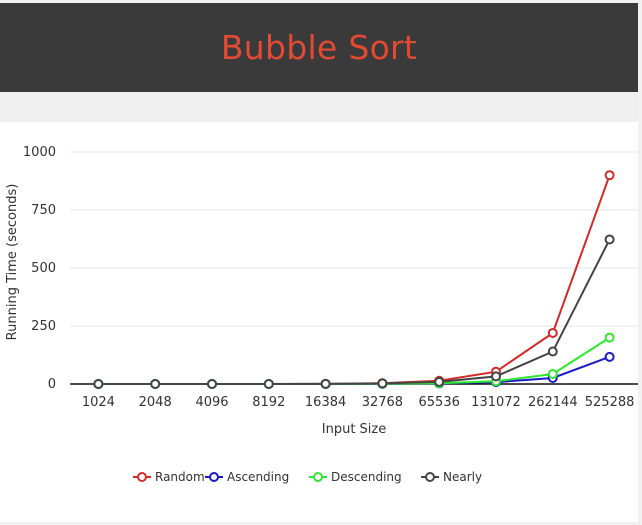  What do you see at coordinates (98, 402) in the screenshot?
I see `x-tick-label: 1024` at bounding box center [98, 402].